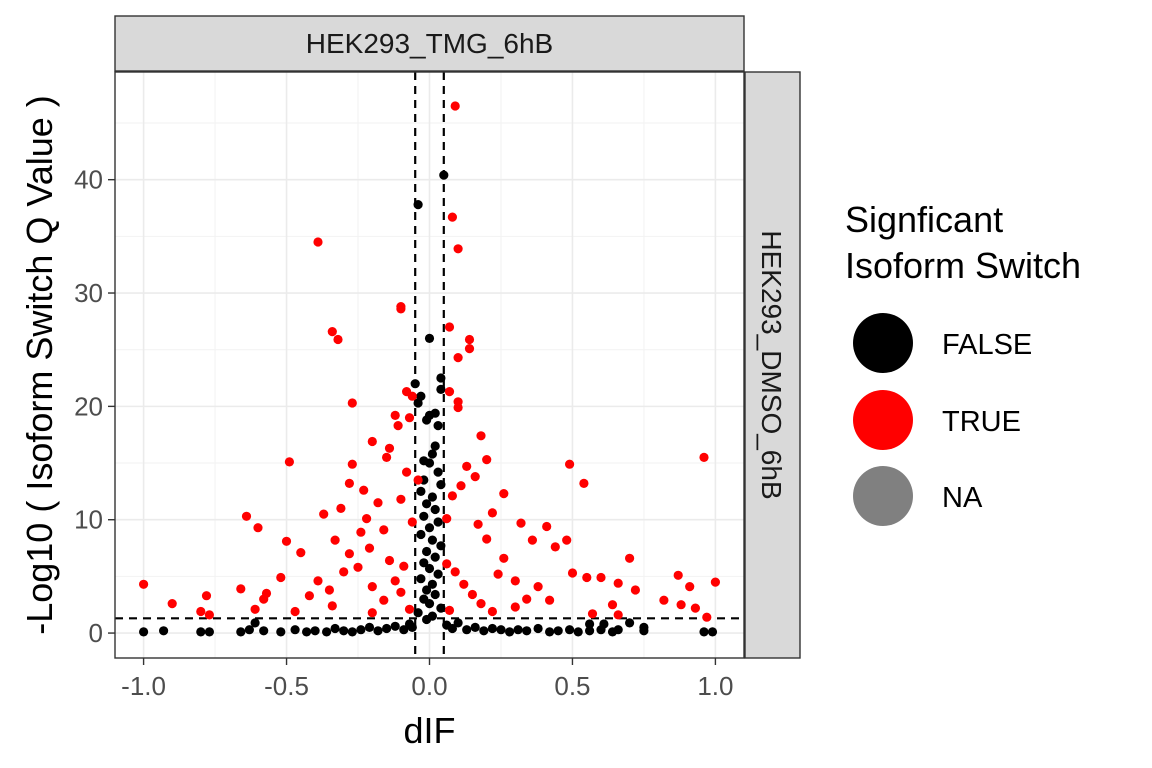  Describe the element at coordinates (88, 293) in the screenshot. I see `y-tick-label: 30` at that location.